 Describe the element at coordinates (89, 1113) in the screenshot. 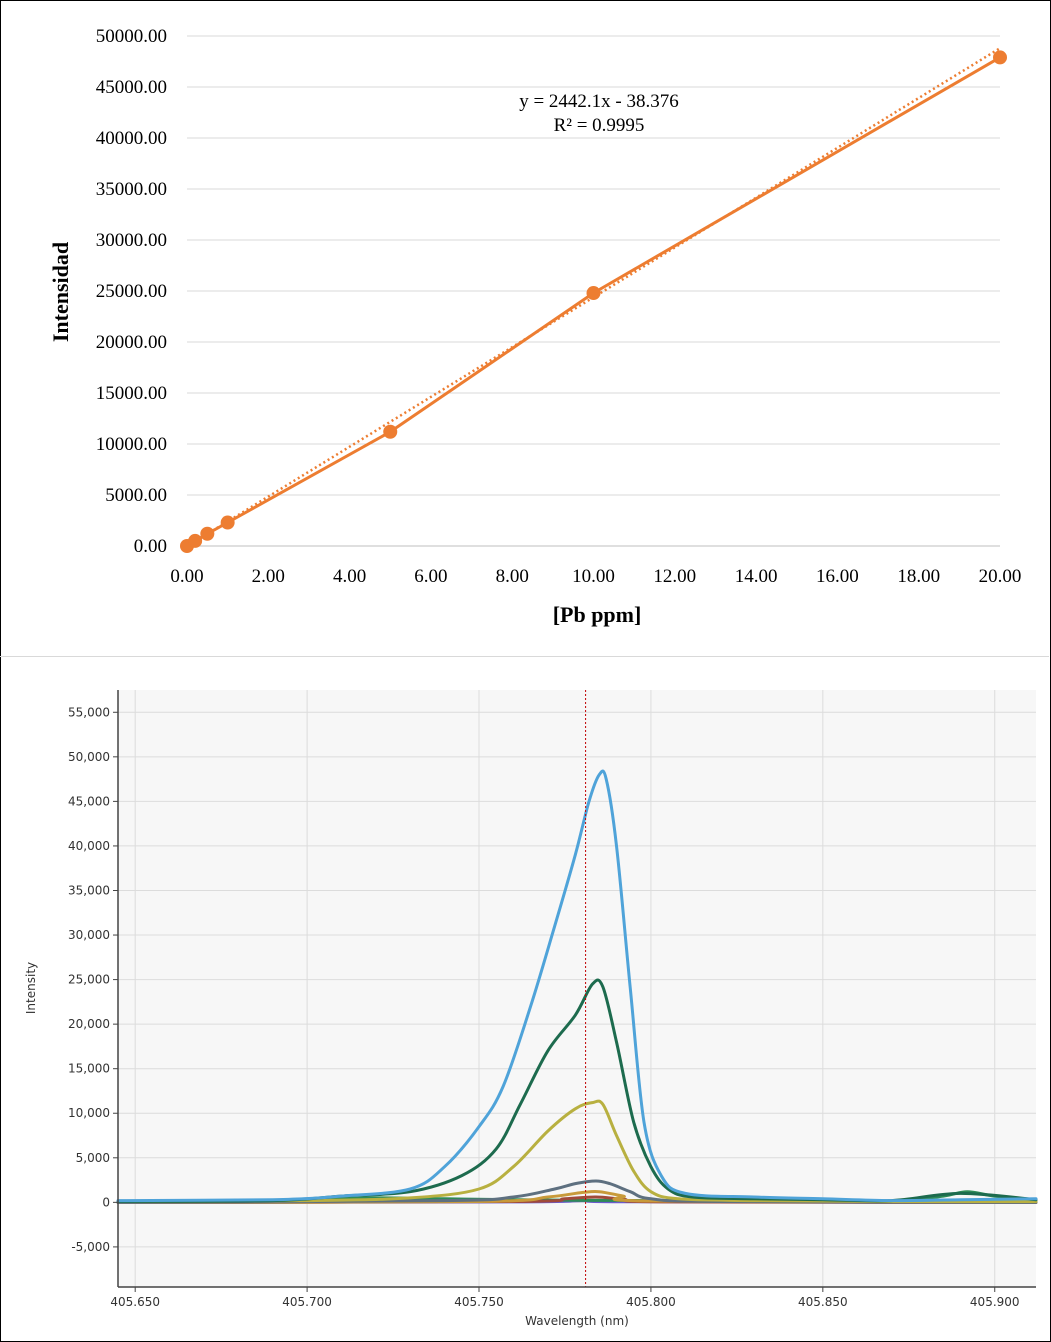

I see `spectrum-y-tick-label: 10,000` at that location.